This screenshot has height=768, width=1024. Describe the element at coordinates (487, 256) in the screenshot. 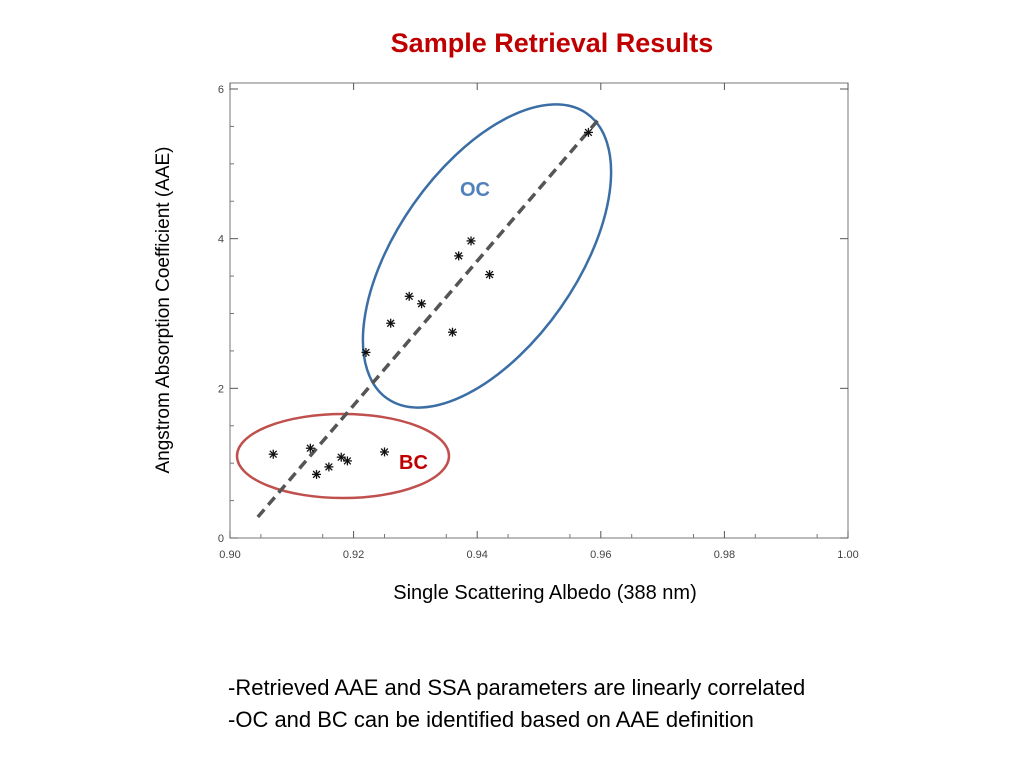

I see `oc-group-ellipse` at that location.